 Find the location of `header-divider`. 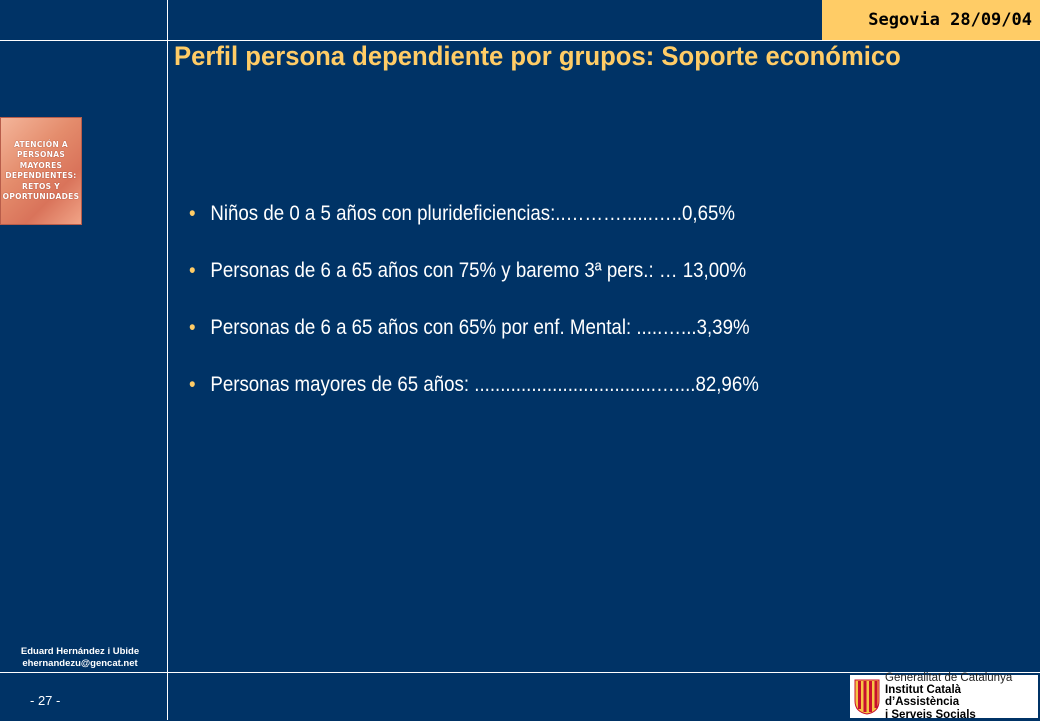

header-divider is located at coordinates (520, 40).